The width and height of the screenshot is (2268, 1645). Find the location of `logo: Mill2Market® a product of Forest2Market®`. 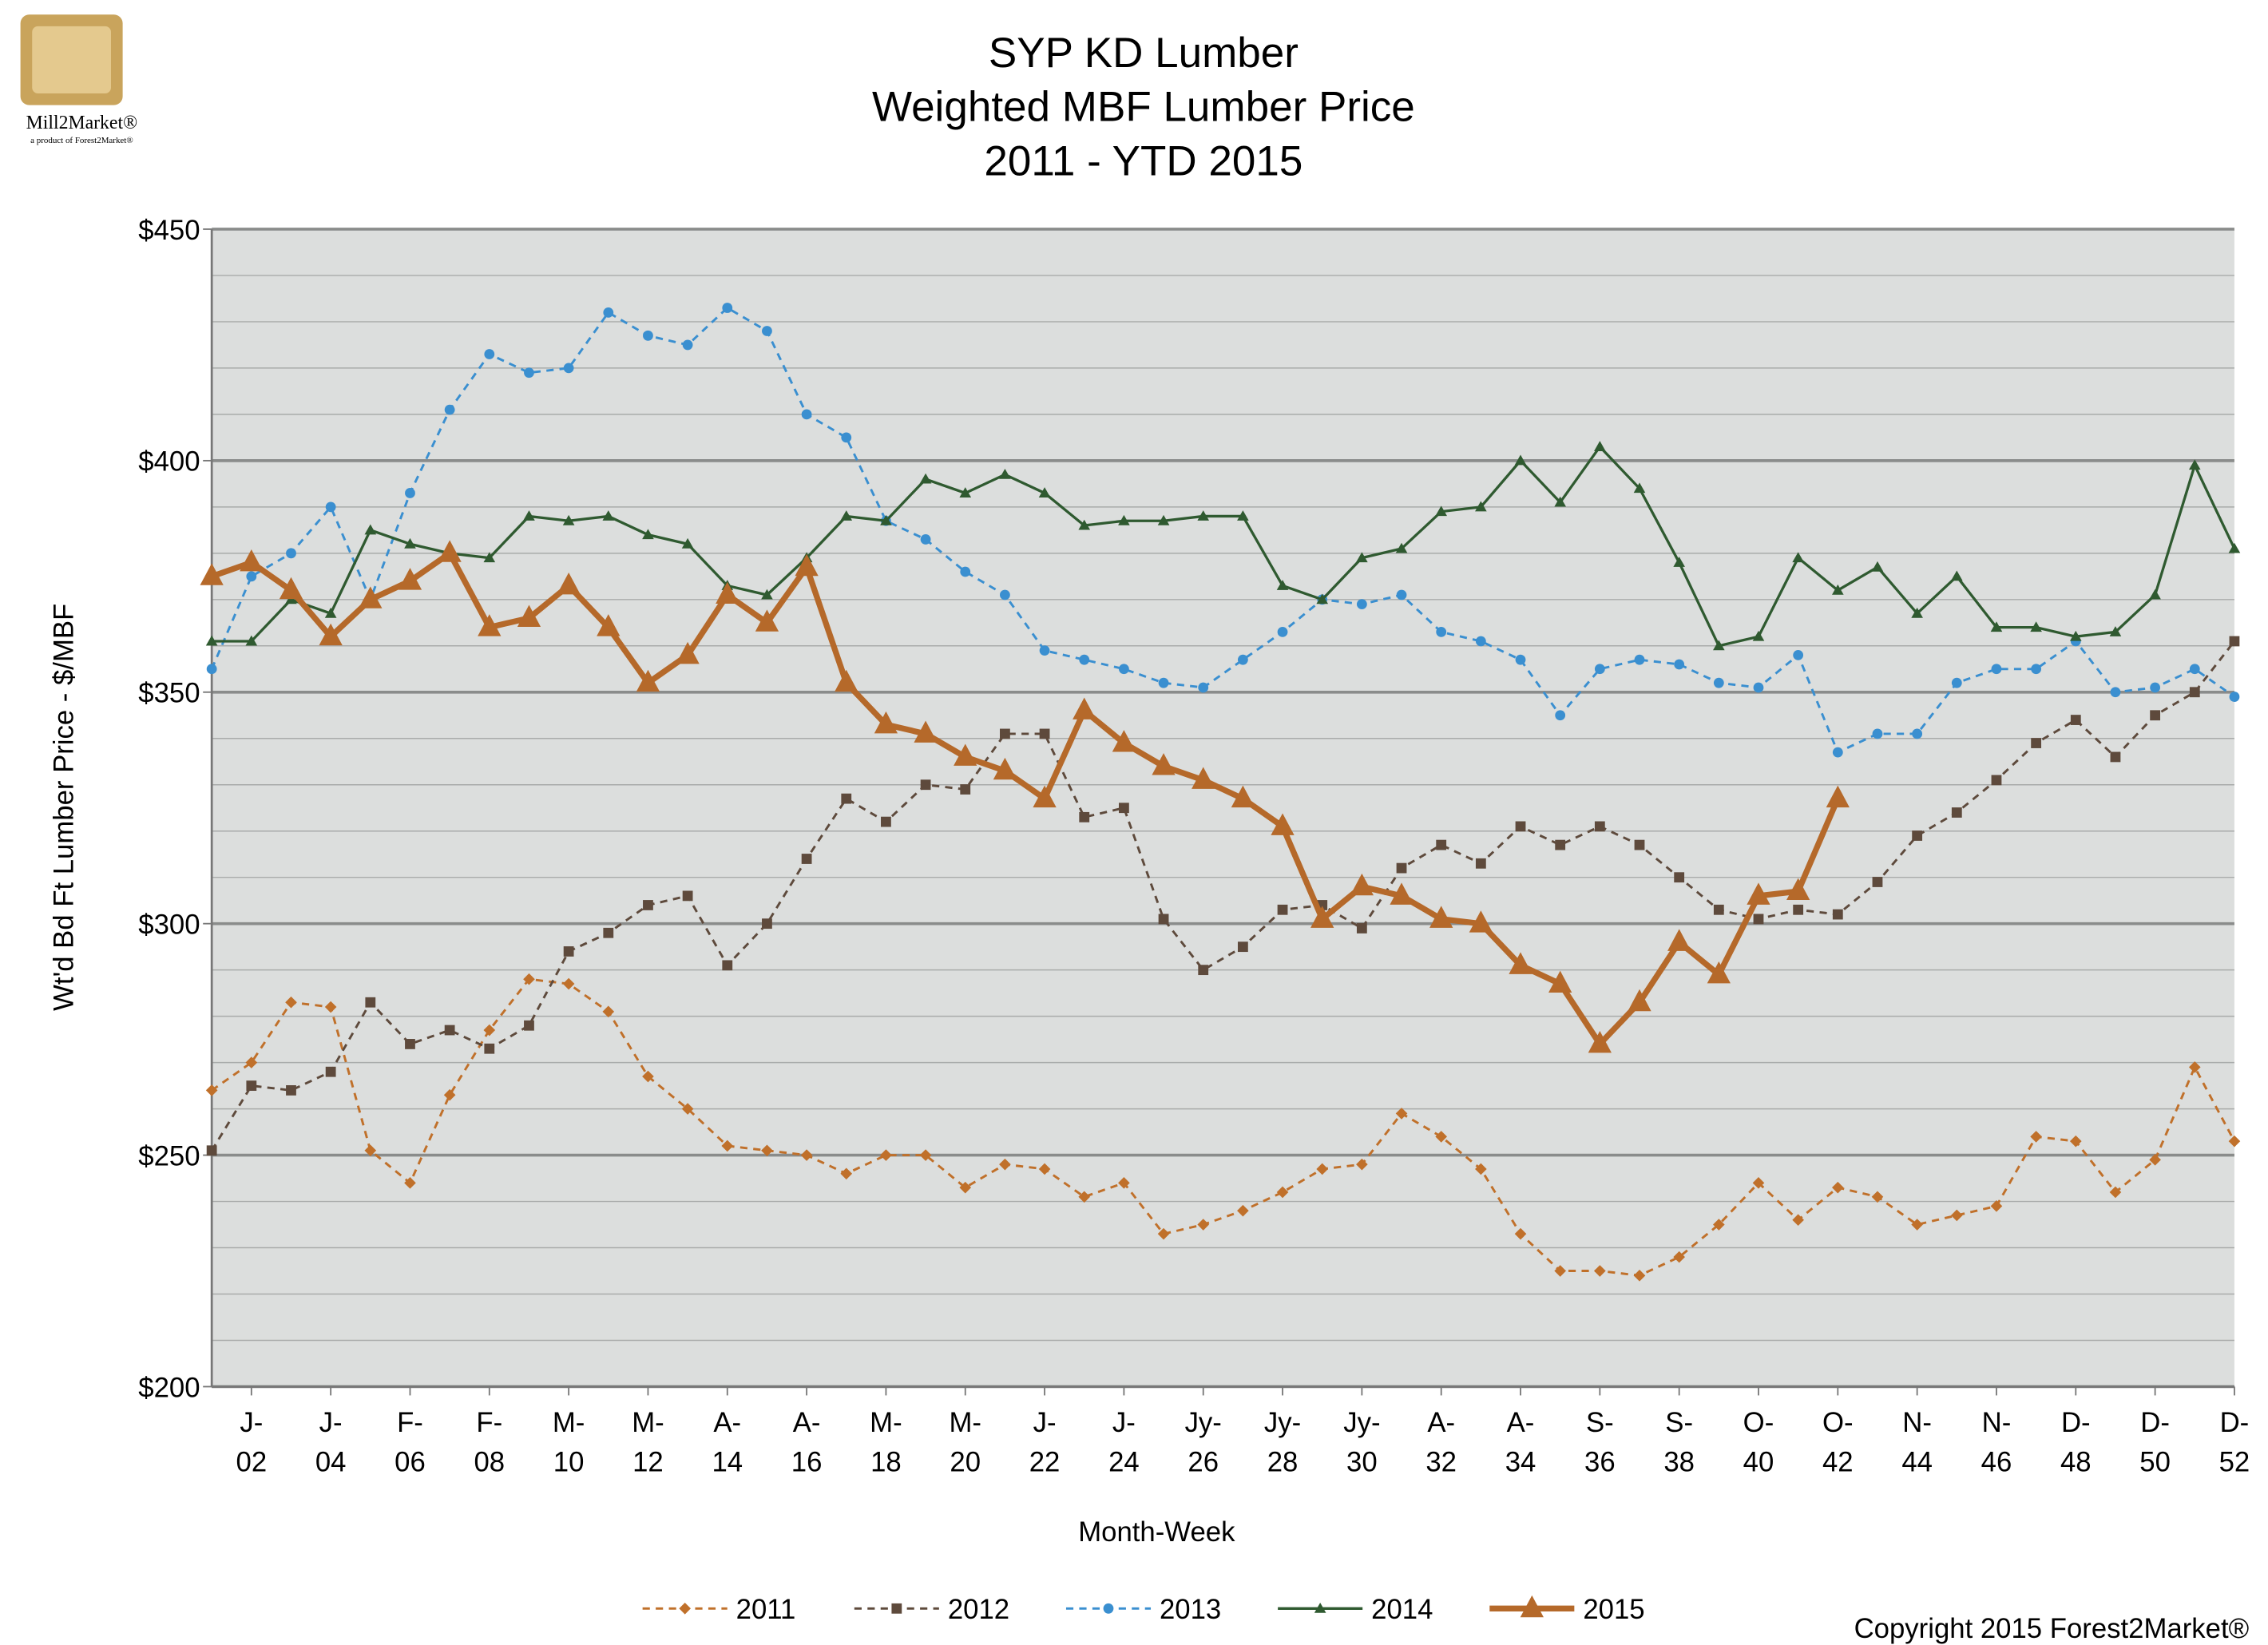

logo: Mill2Market® a product of Forest2Market® is located at coordinates (78, 79).